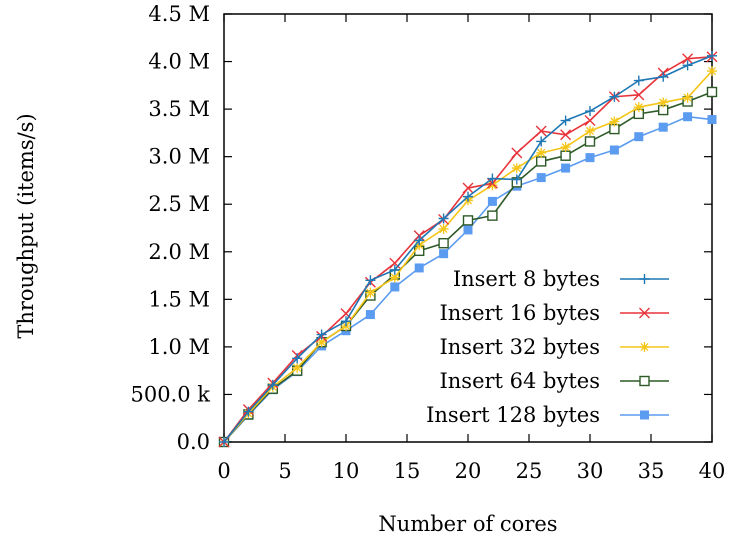 The image size is (737, 556). I want to click on y-tick-label: 4.5 M, so click(179, 14).